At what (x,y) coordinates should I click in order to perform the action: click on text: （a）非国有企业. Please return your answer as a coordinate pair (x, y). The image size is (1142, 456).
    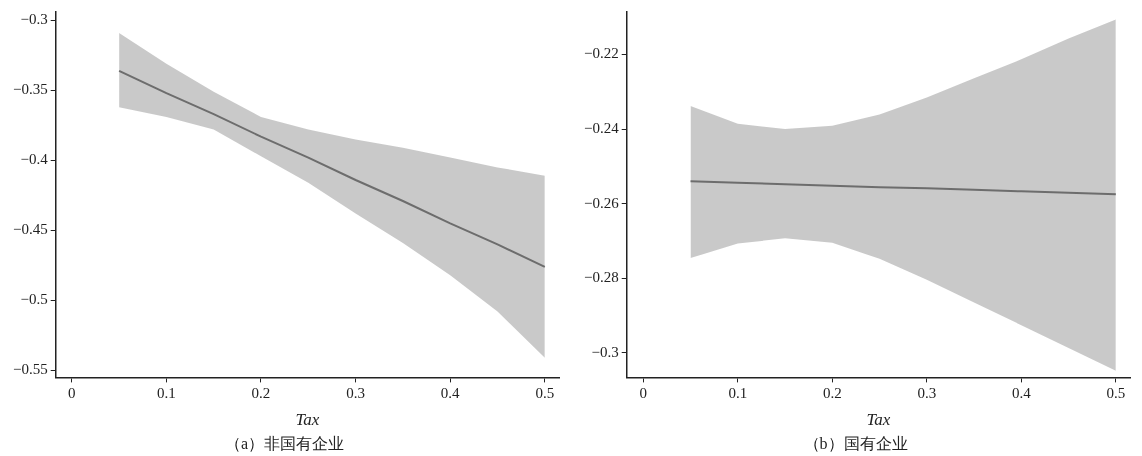
    Looking at the image, I should click on (284, 443).